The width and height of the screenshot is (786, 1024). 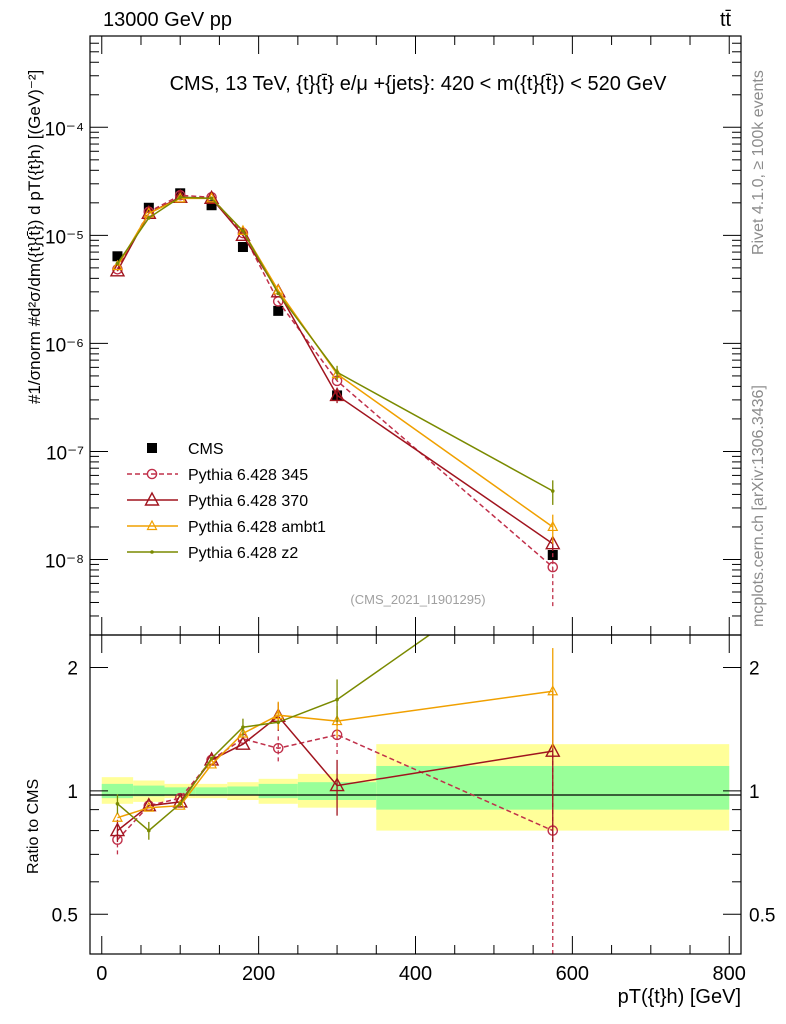 What do you see at coordinates (243, 553) in the screenshot?
I see `legend-label: Pythia 6.428 z2` at bounding box center [243, 553].